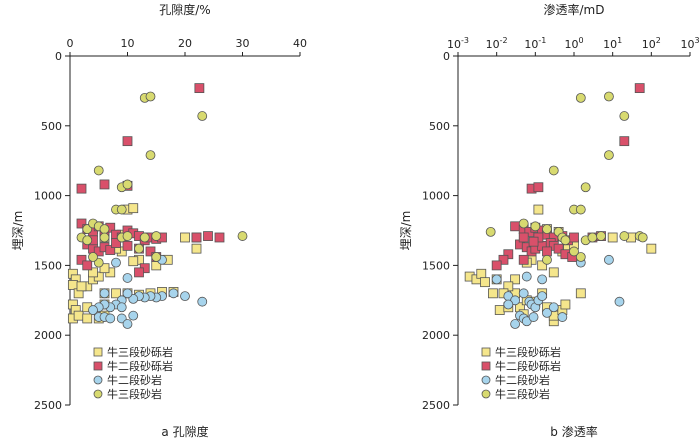 The image size is (700, 447). Describe the element at coordinates (51, 126) in the screenshot. I see `porosity-y-tick-label: 500` at that location.